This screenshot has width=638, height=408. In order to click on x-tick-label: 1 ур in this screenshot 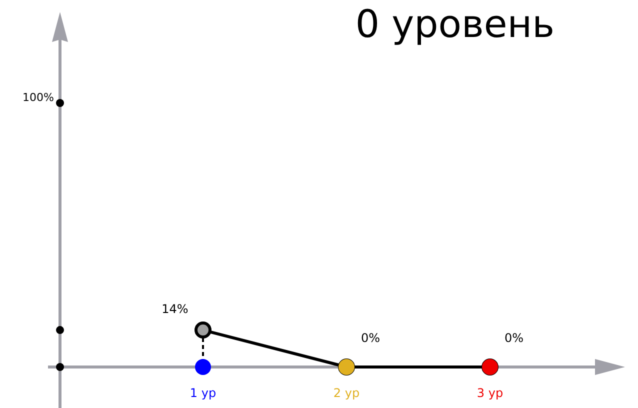, I will do `click(203, 393)`.